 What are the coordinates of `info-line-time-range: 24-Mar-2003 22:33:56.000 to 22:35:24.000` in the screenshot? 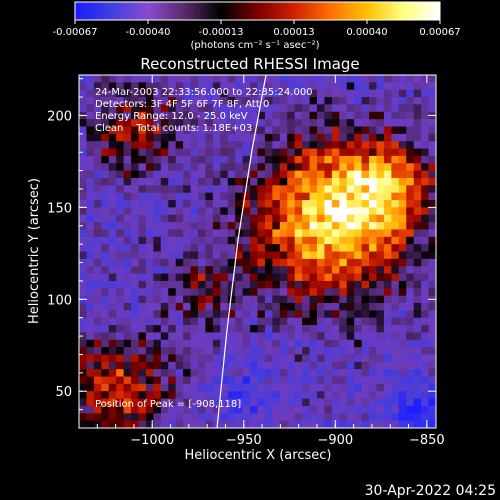 It's located at (204, 92).